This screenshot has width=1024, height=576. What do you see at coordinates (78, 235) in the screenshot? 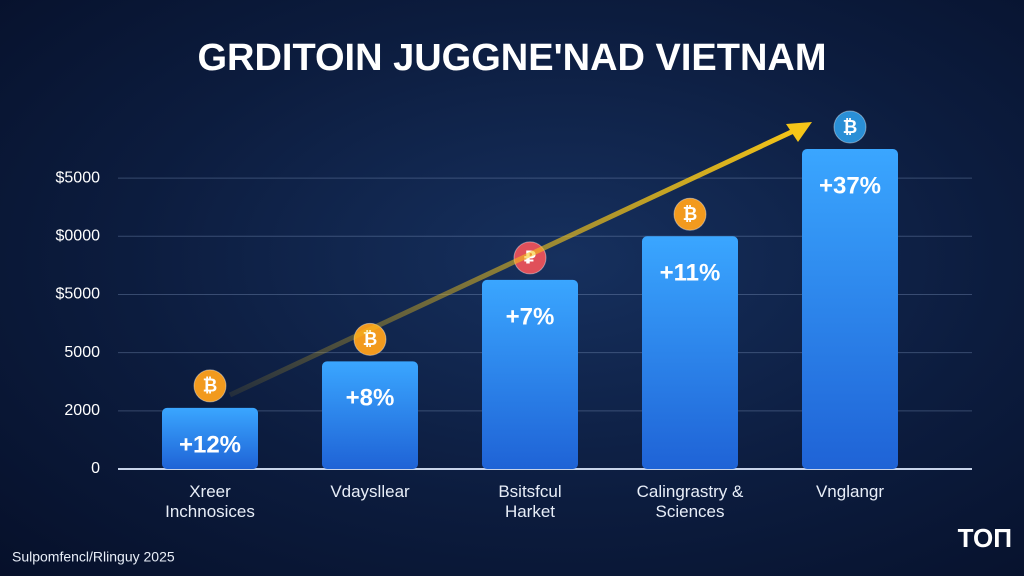
I see `y-tick-label: $0000` at bounding box center [78, 235].